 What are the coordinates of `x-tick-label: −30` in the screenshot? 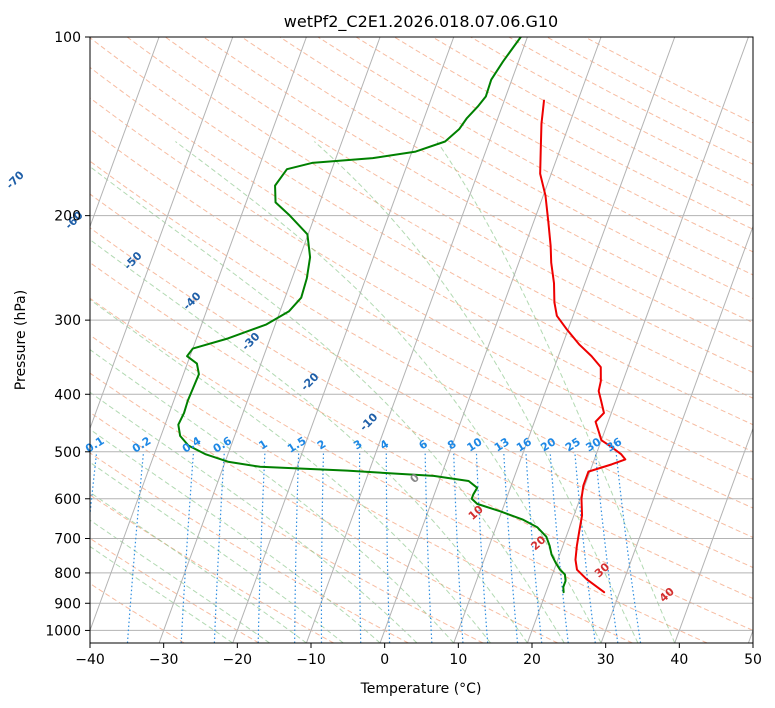 It's located at (164, 660).